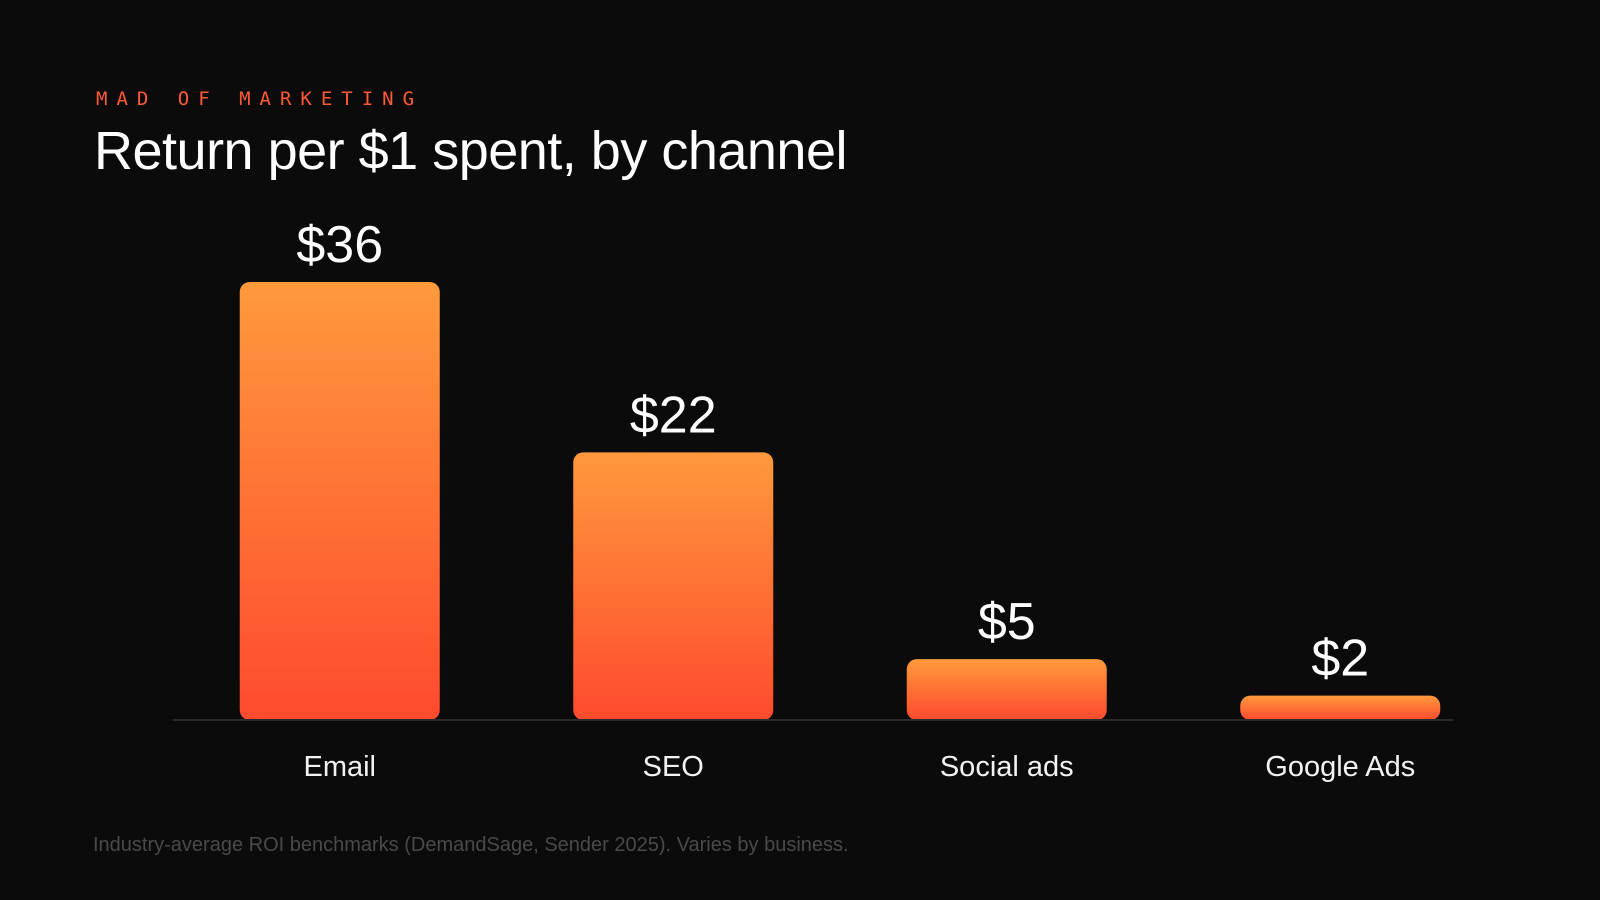 The image size is (1600, 900). What do you see at coordinates (1340, 767) in the screenshot?
I see `category-label: Google Ads` at bounding box center [1340, 767].